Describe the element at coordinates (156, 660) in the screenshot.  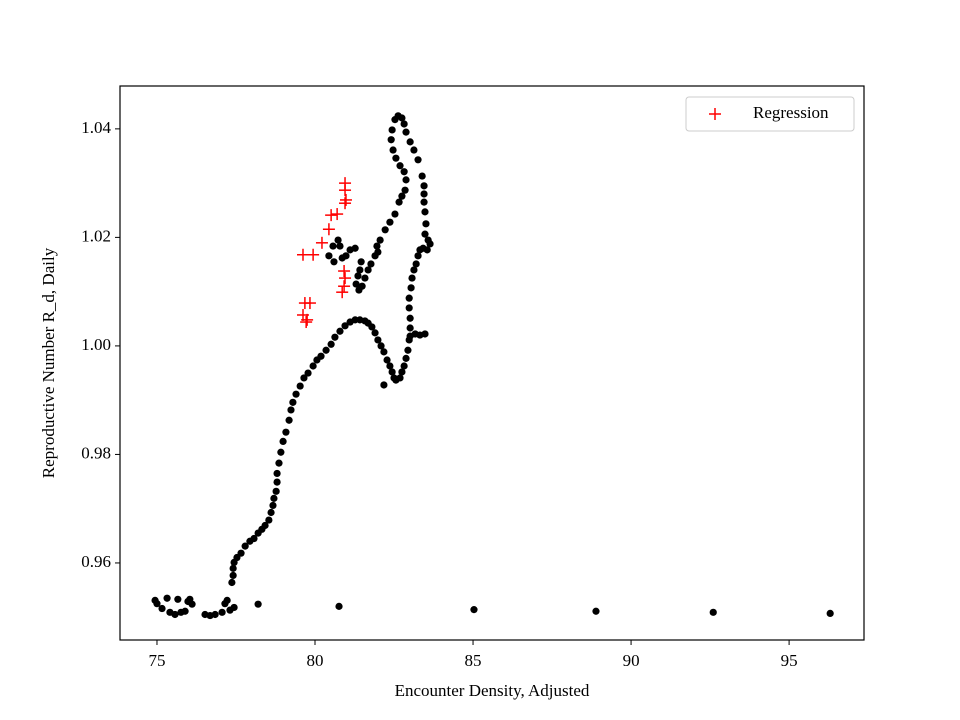
I see `x-tick-label: 75` at that location.